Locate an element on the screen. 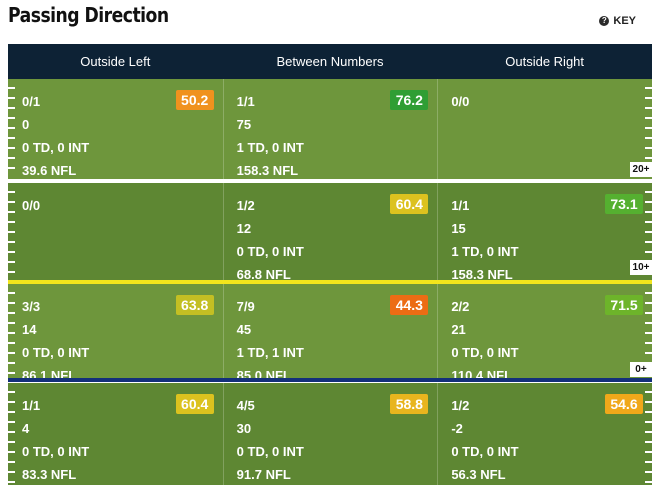 The width and height of the screenshot is (660, 486). passing-yards: -2 is located at coordinates (457, 428).